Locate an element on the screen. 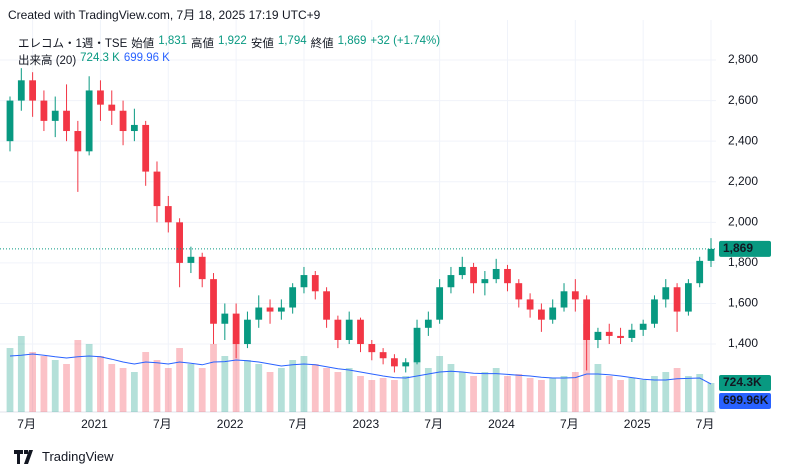  y-tick-label: 2,400 is located at coordinates (743, 140).